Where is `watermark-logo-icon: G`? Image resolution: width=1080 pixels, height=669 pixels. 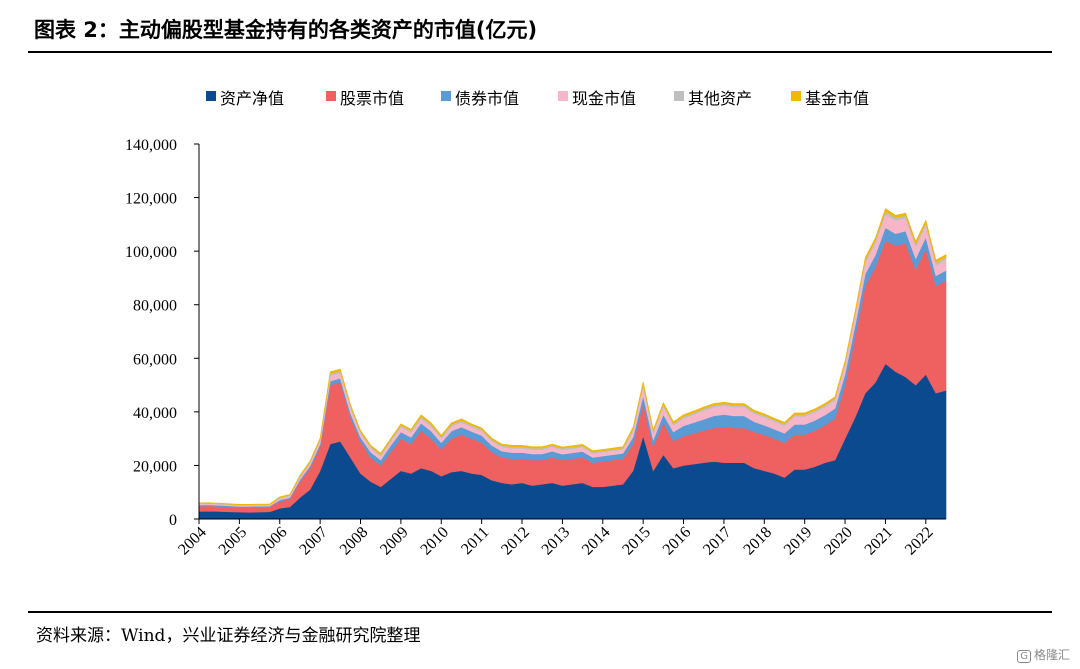 watermark-logo-icon: G is located at coordinates (1024, 656).